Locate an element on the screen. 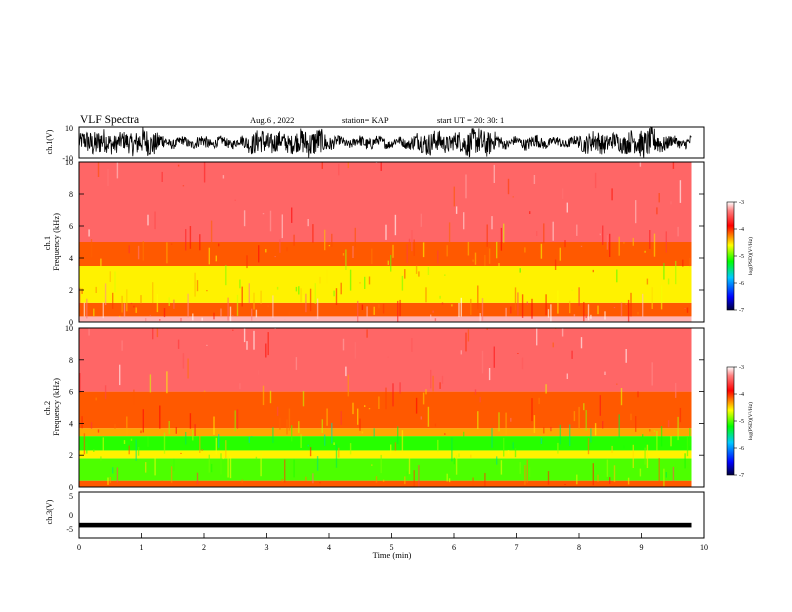 This screenshot has height=612, width=792. ch1-channel-name: ch.1 is located at coordinates (47, 243).